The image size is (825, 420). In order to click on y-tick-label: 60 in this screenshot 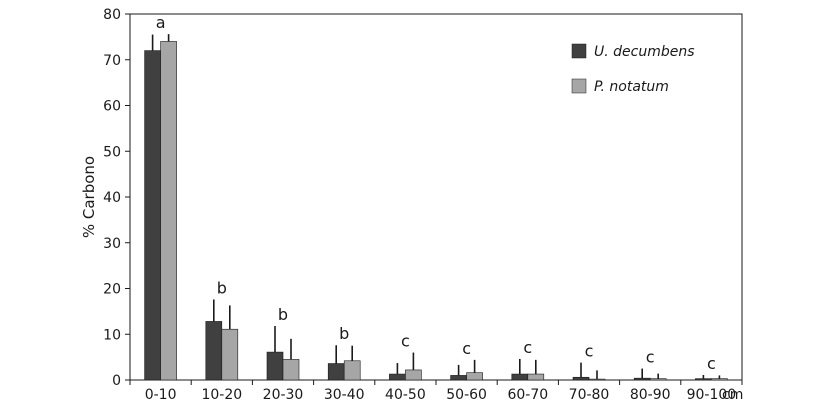, I will do `click(112, 107)`.